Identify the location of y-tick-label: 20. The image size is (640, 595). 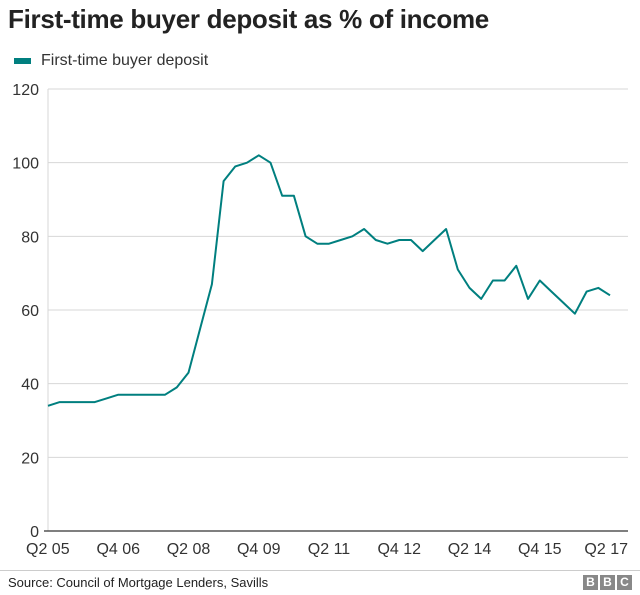
(30, 458).